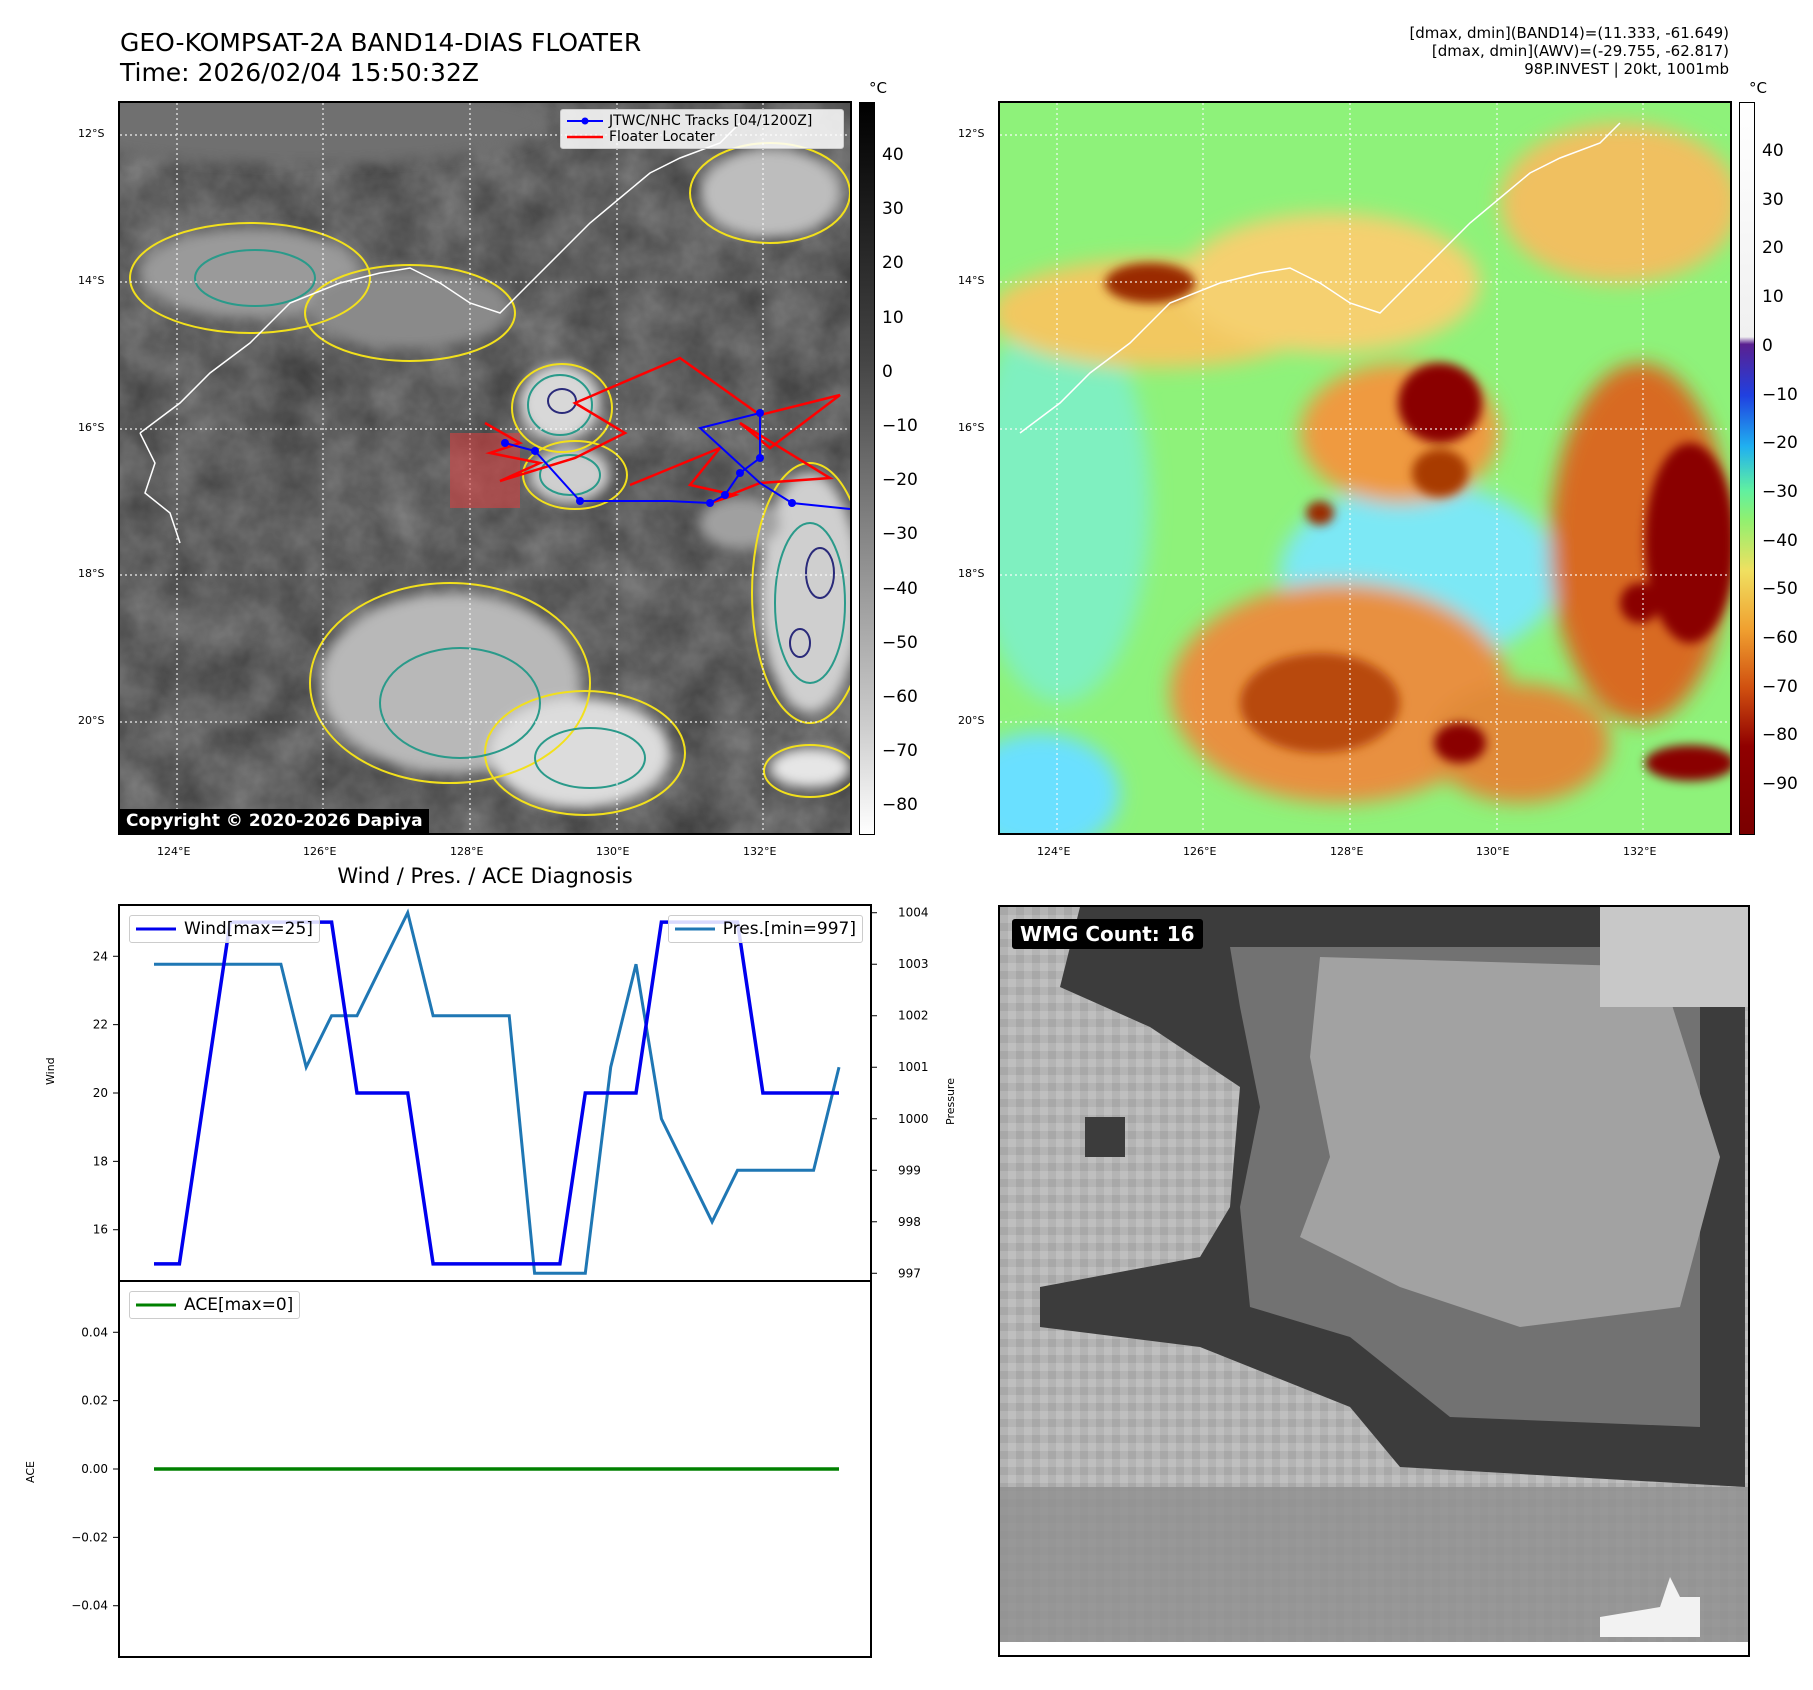 The width and height of the screenshot is (1813, 1690). I want to click on pressure-tick-label: 1001, so click(913, 1067).